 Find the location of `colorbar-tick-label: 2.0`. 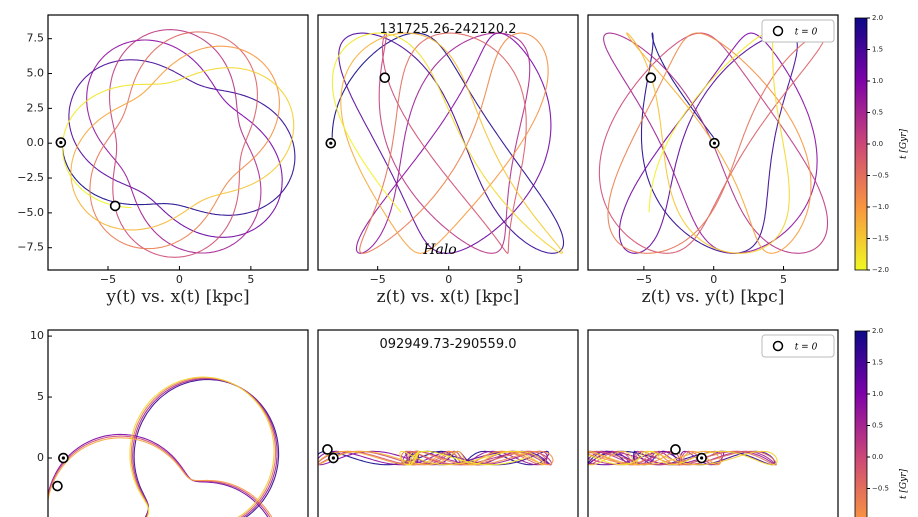

colorbar-tick-label: 2.0 is located at coordinates (877, 18).